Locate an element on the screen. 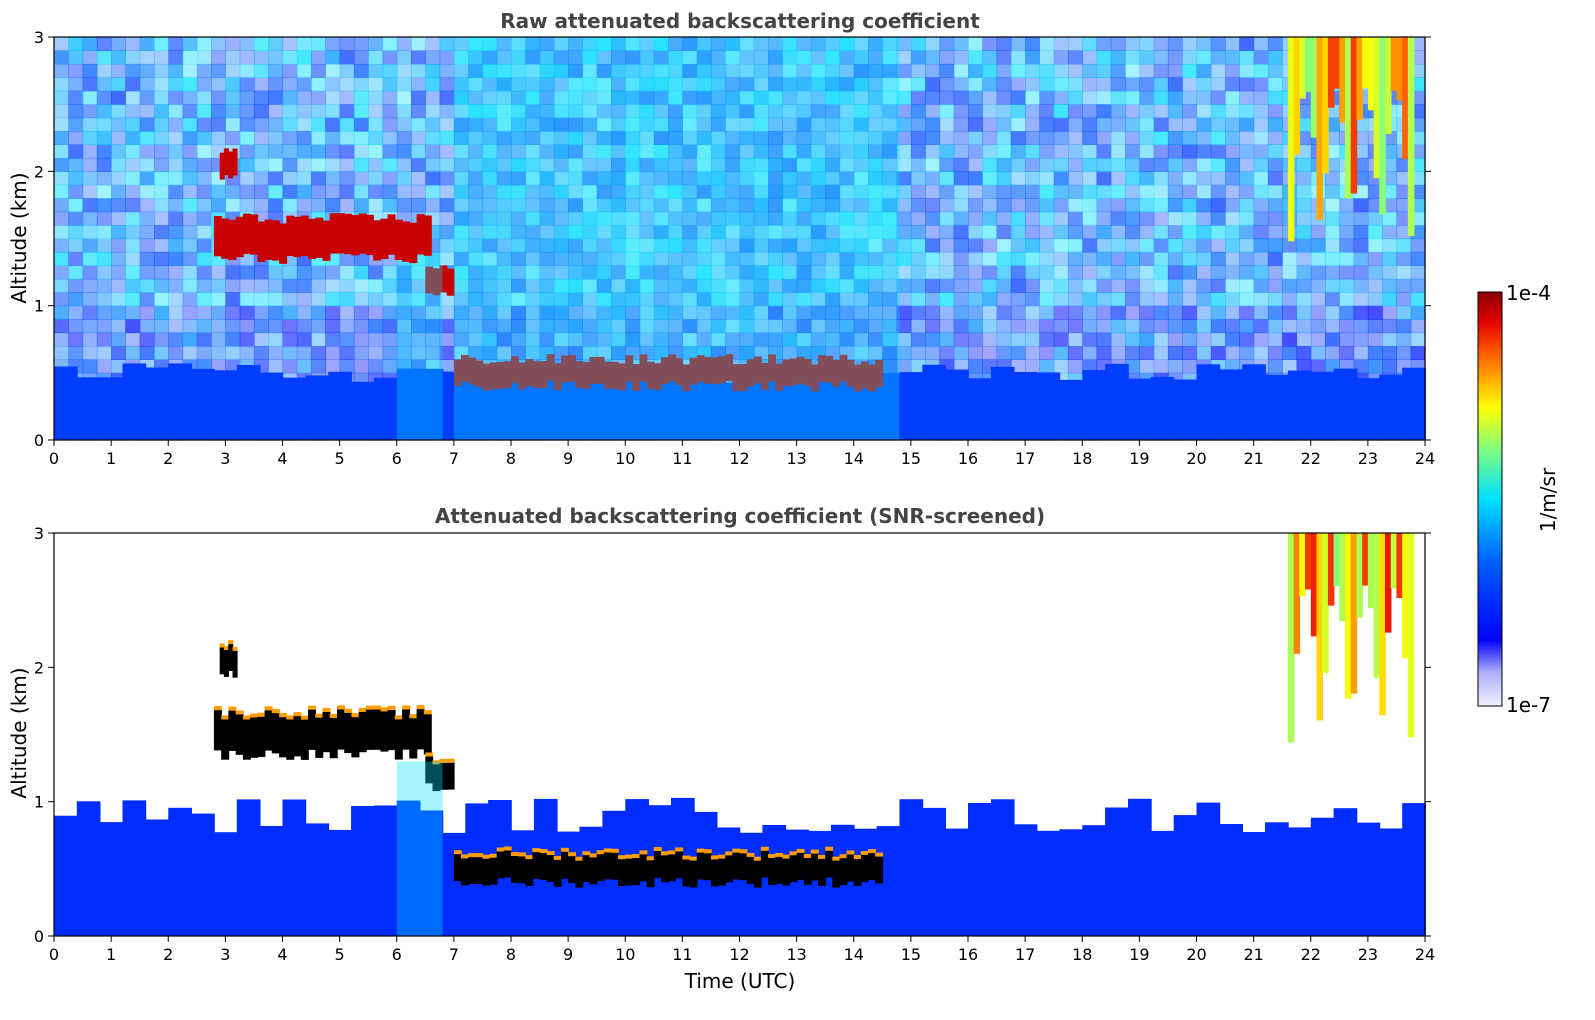 This screenshot has width=1595, height=1020. x-tick-label: 14 is located at coordinates (854, 458).